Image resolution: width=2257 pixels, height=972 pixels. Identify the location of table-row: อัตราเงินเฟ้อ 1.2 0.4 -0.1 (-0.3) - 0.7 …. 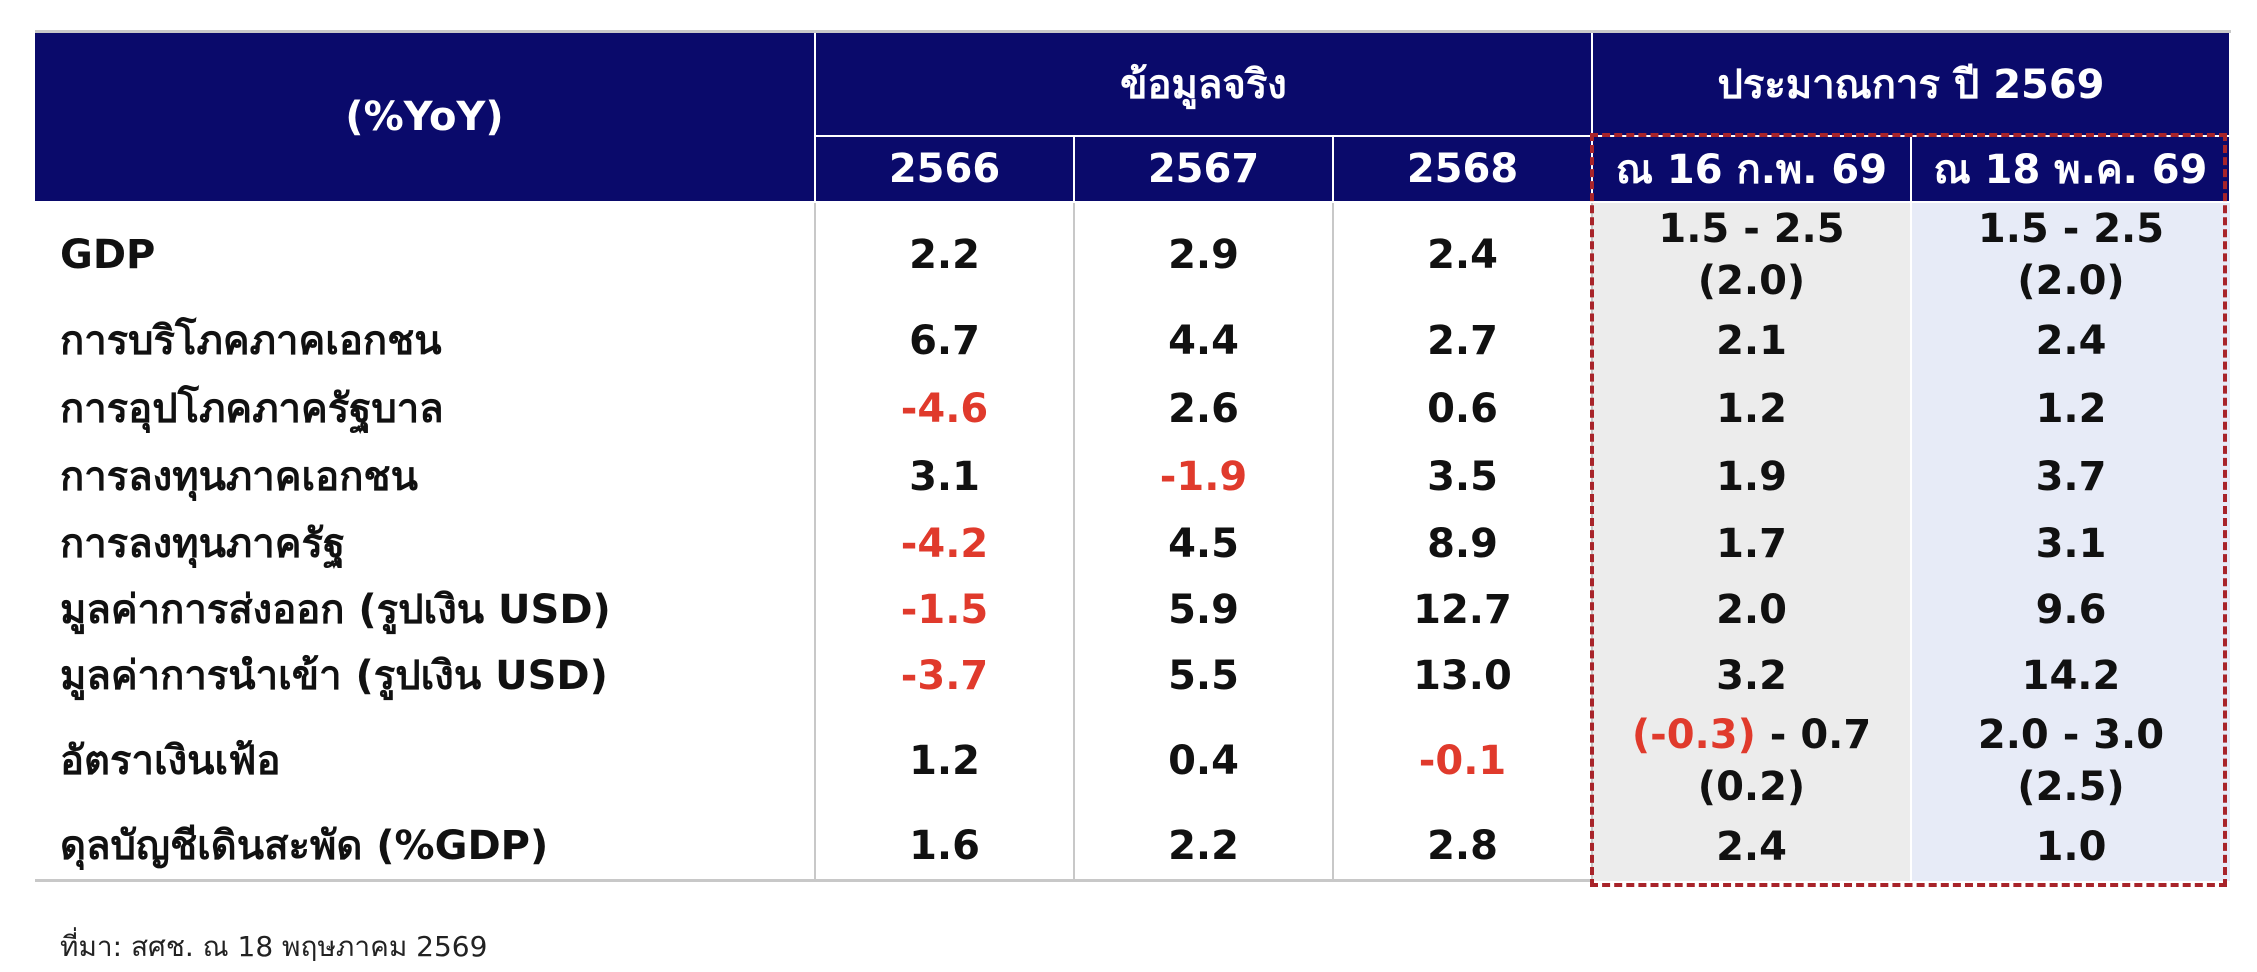
(1132, 761).